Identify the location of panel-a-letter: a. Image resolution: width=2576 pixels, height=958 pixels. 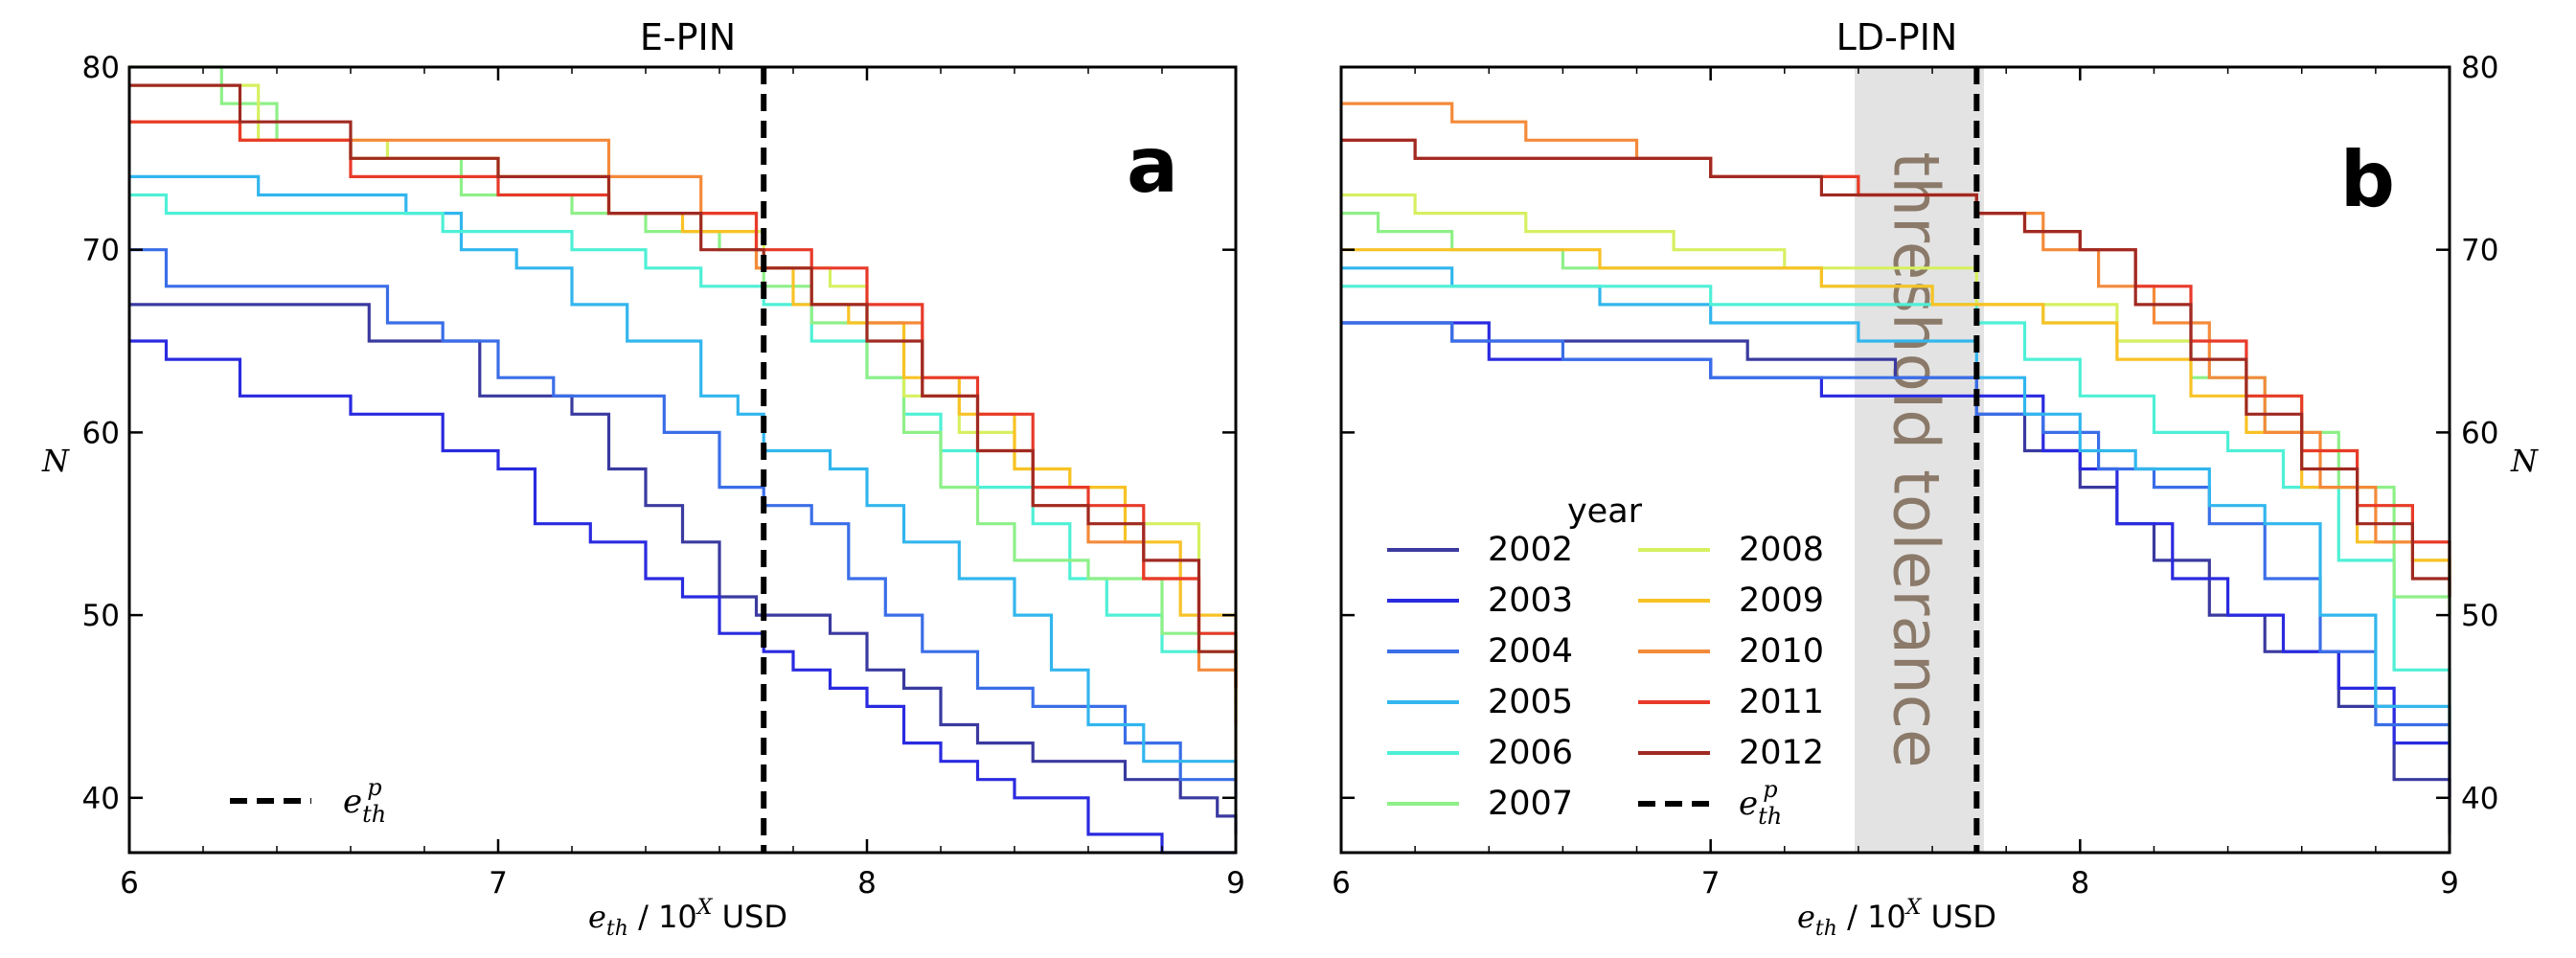
(1152, 166).